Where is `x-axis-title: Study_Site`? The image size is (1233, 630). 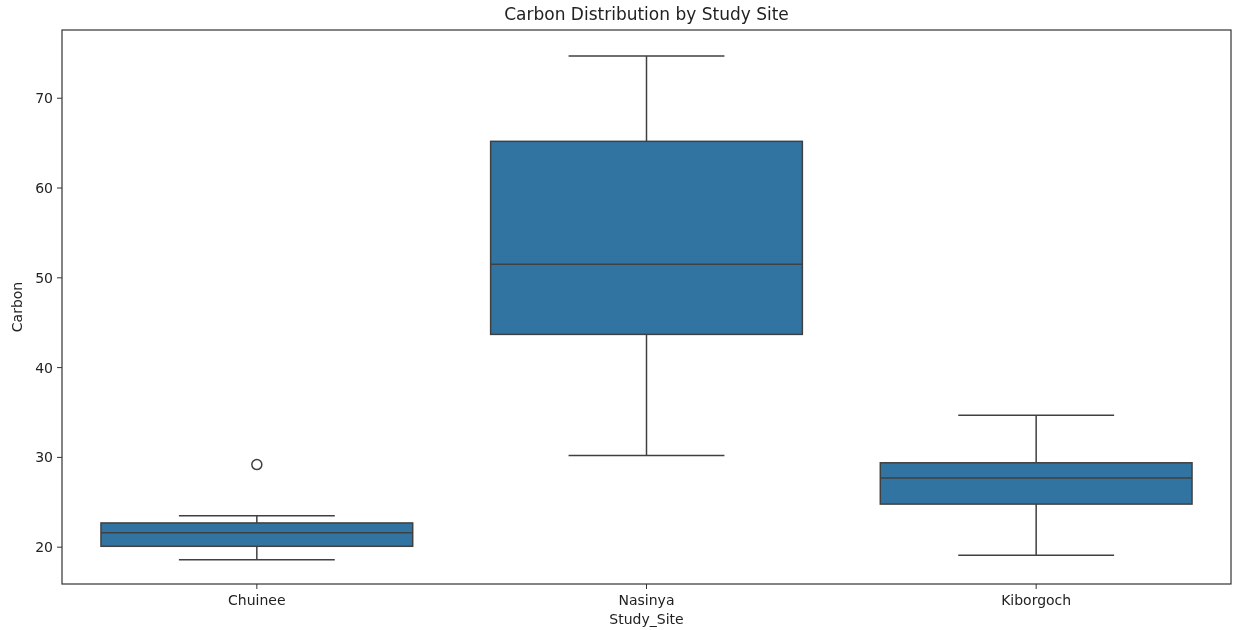
x-axis-title: Study_Site is located at coordinates (646, 619).